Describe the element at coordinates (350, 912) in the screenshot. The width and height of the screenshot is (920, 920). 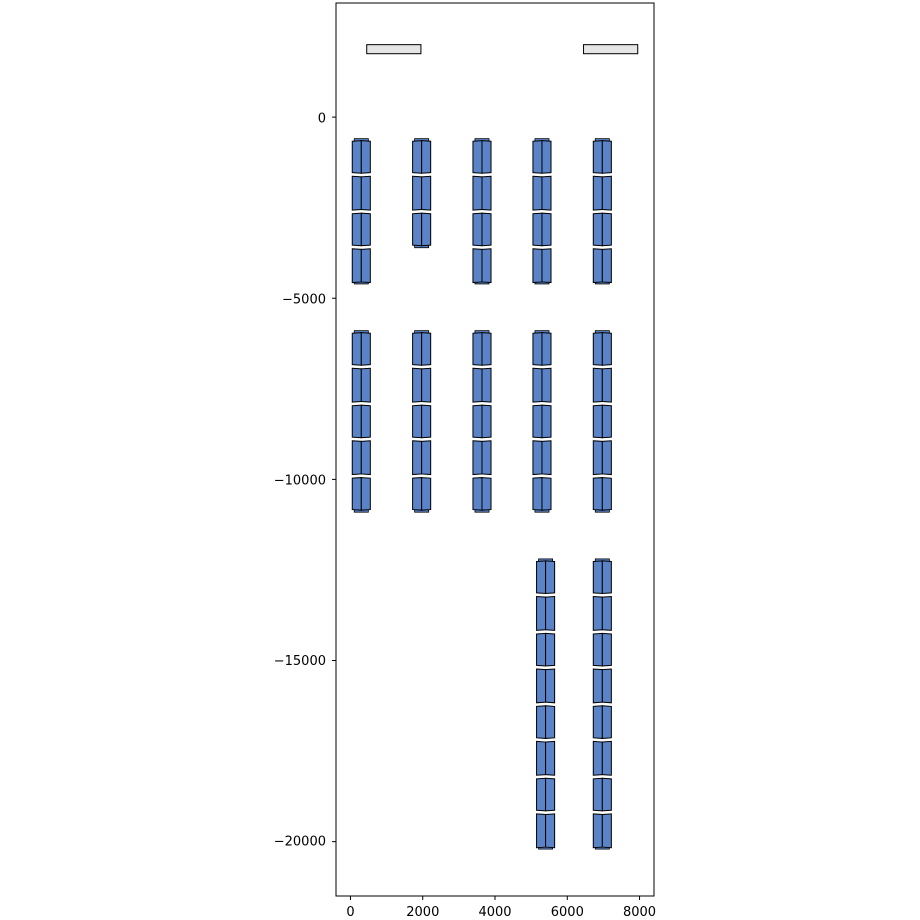
I see `x-tick-label: 0` at that location.